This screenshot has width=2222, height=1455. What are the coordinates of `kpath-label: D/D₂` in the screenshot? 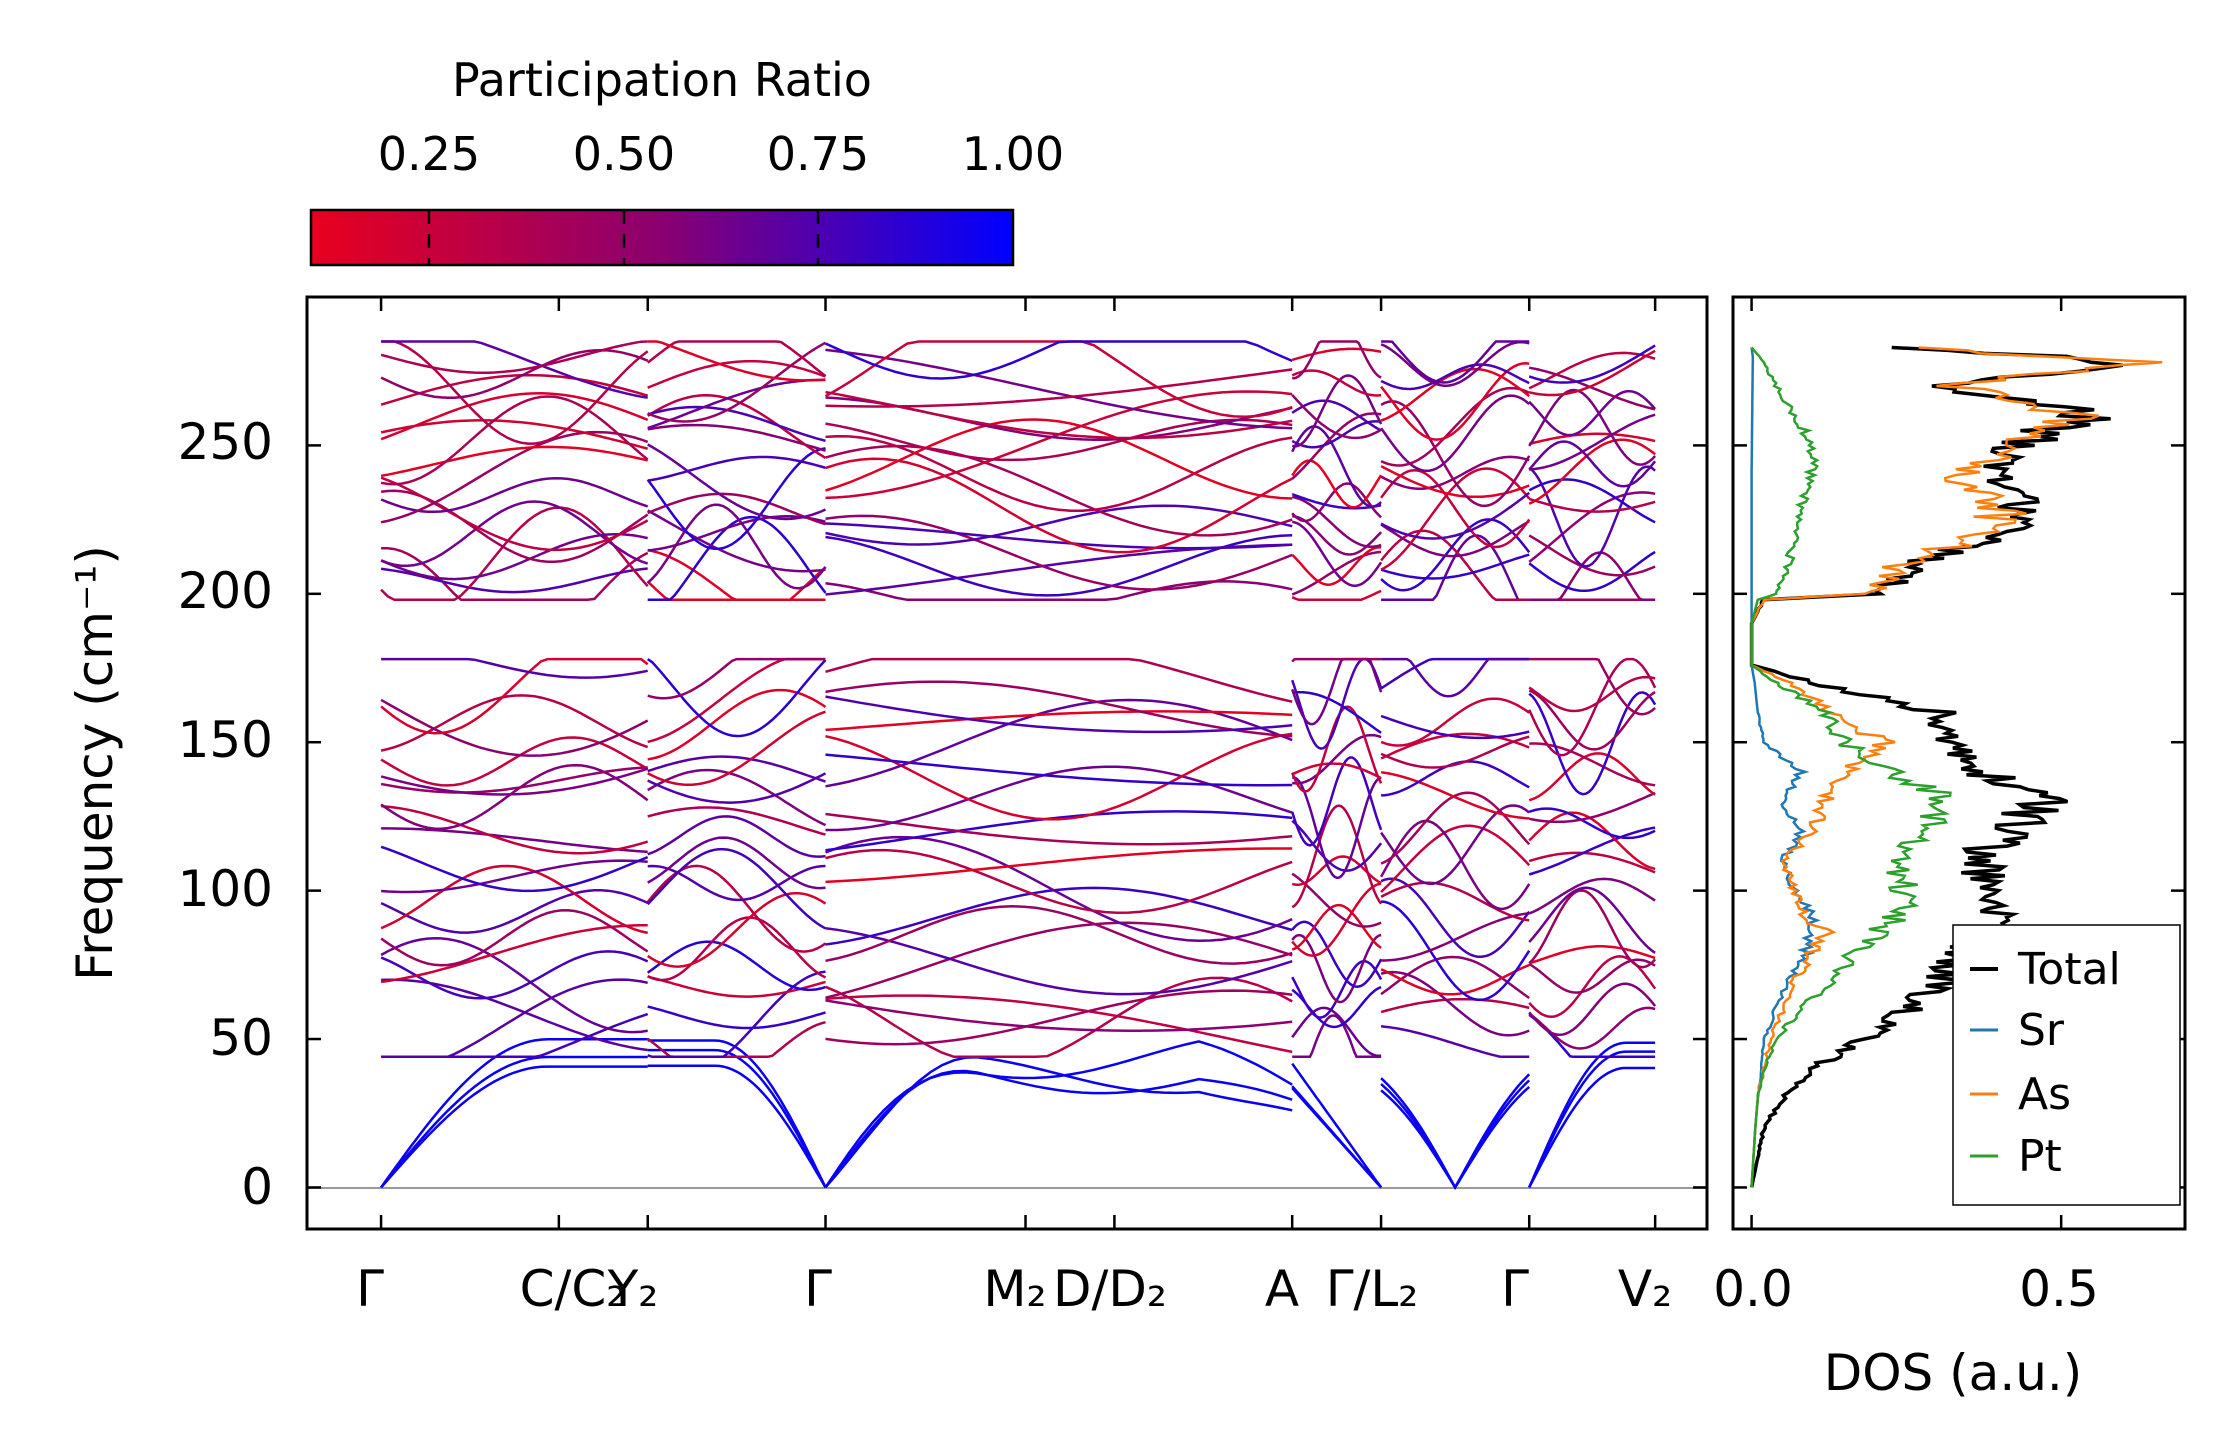 It's located at (1110, 1289).